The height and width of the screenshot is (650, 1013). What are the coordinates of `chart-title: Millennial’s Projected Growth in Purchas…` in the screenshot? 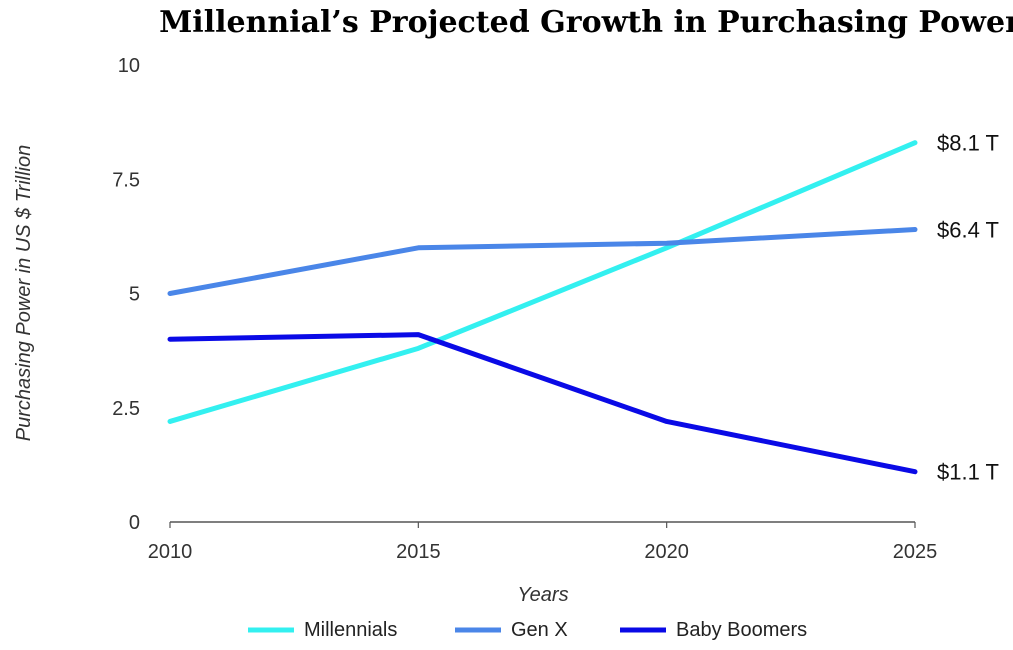 It's located at (586, 22).